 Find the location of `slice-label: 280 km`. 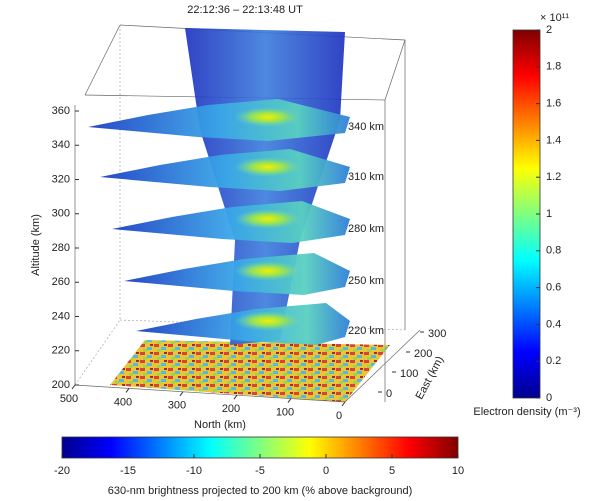

slice-label: 280 km is located at coordinates (366, 229).